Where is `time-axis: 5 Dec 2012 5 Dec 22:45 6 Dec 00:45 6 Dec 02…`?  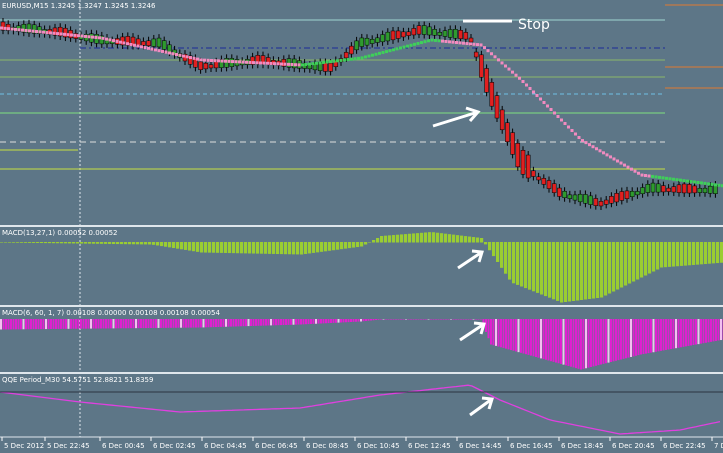
time-axis: 5 Dec 2012 5 Dec 22:45 6 Dec 00:45 6 Dec 02… is located at coordinates (362, 443).